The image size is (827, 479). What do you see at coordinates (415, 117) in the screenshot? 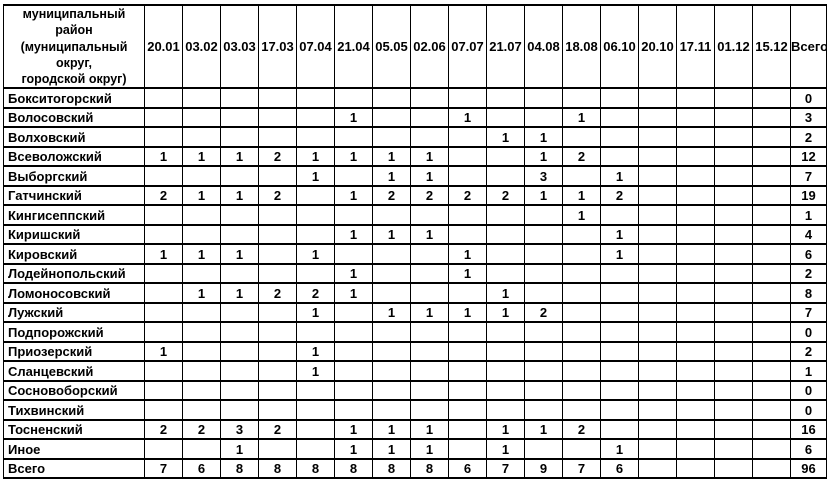
I see `table-row: Волосовский 1 1 1 3` at bounding box center [415, 117].